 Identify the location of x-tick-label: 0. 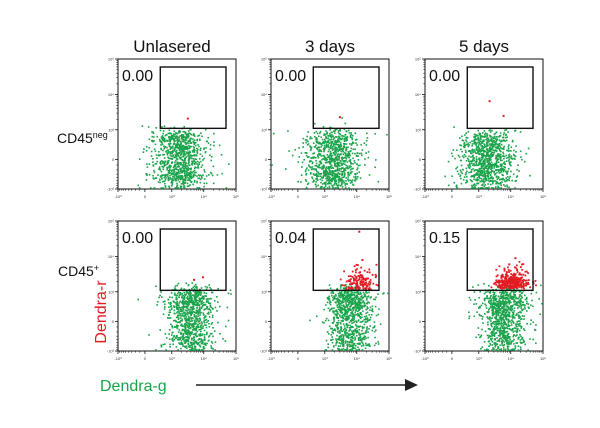
(145, 358).